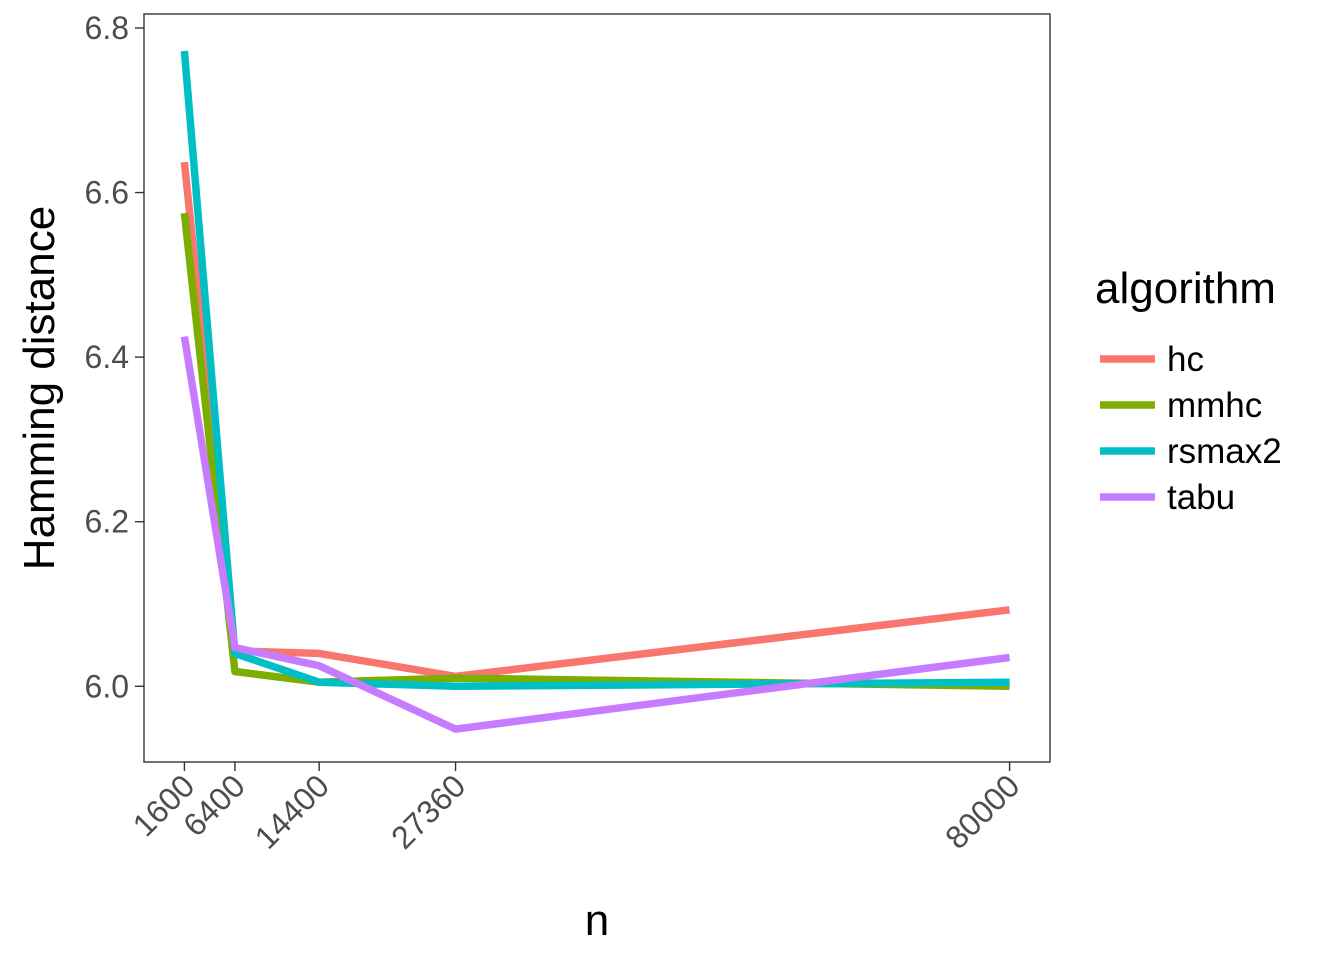 The height and width of the screenshot is (960, 1344). I want to click on legend: algorithm hc mmhc rsmax2 tabu, so click(1188, 390).